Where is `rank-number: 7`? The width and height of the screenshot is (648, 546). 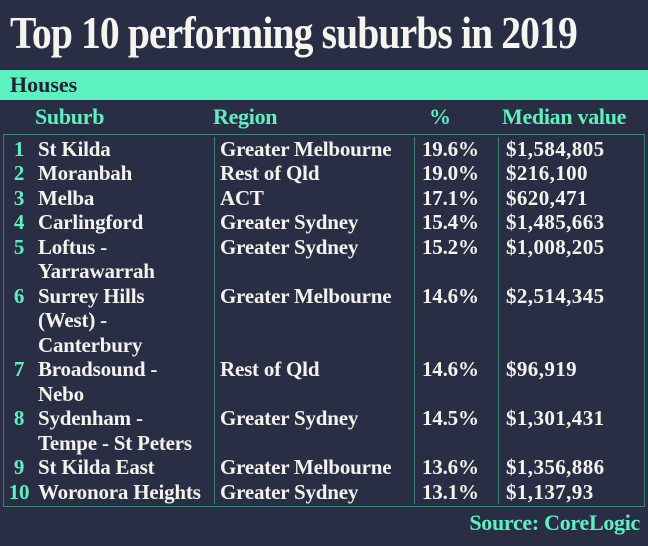 rank-number: 7 is located at coordinates (19, 369).